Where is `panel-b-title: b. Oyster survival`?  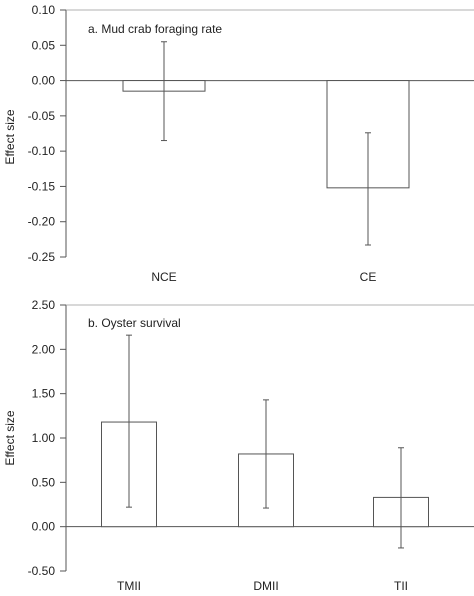
panel-b-title: b. Oyster survival is located at coordinates (134, 323).